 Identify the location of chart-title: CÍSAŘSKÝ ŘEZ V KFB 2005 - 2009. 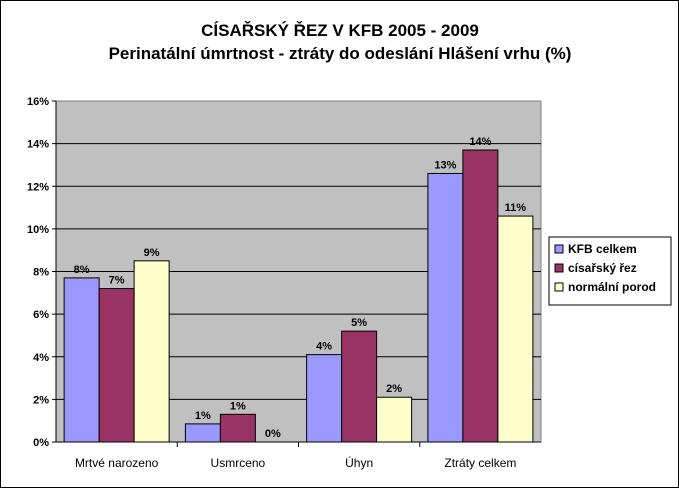
(340, 30).